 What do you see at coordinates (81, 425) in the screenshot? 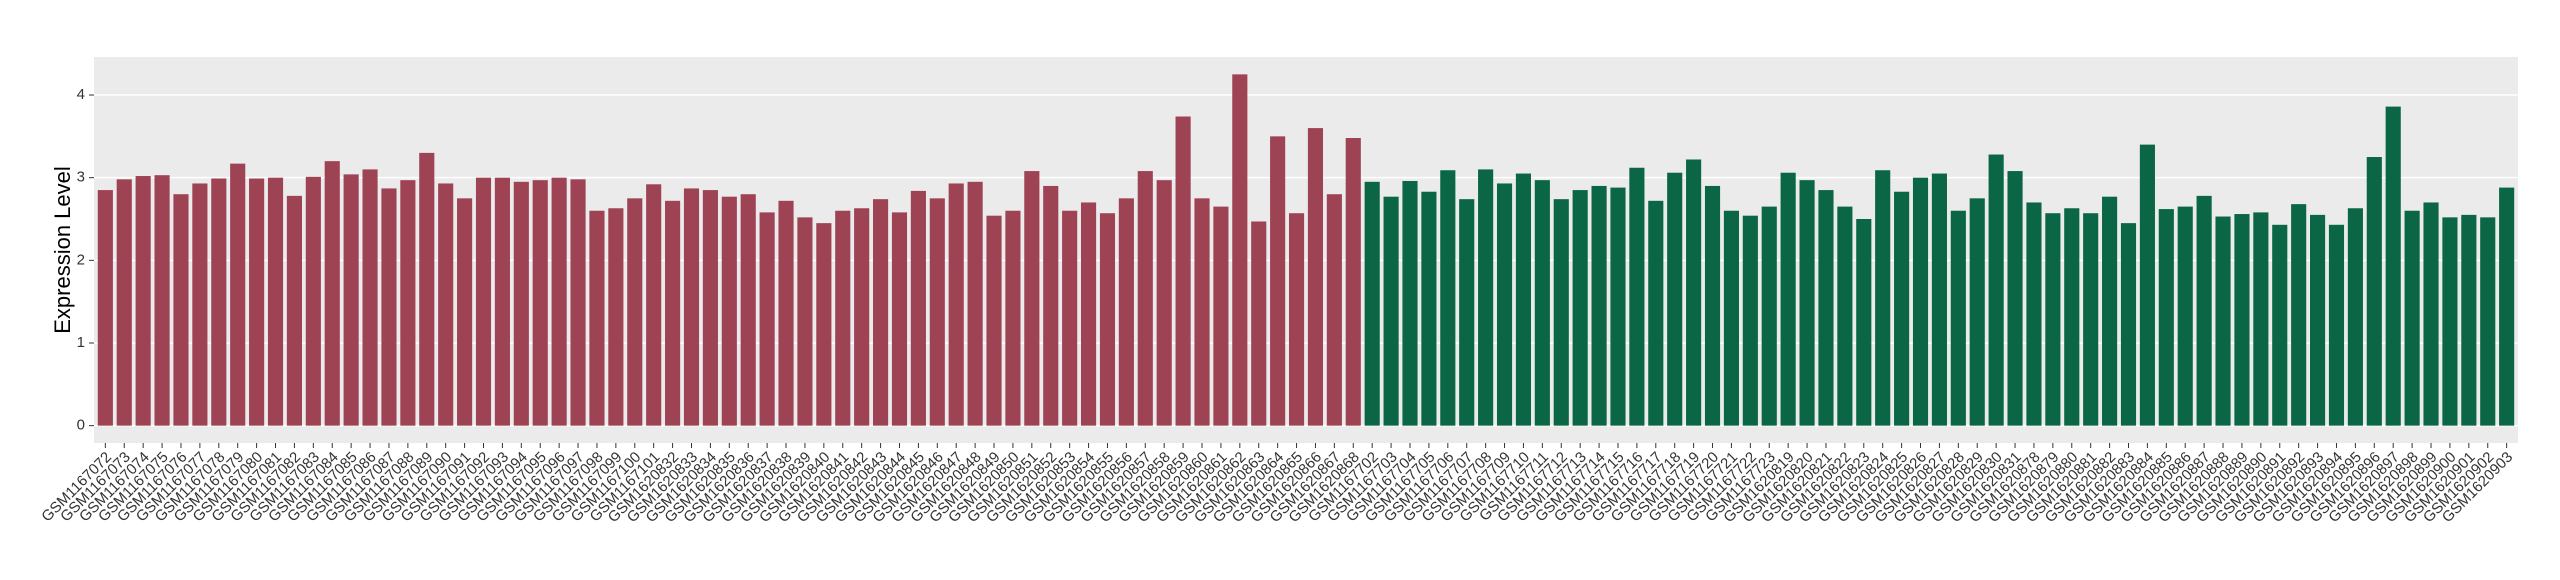
I see `y-tick-label: 0` at bounding box center [81, 425].